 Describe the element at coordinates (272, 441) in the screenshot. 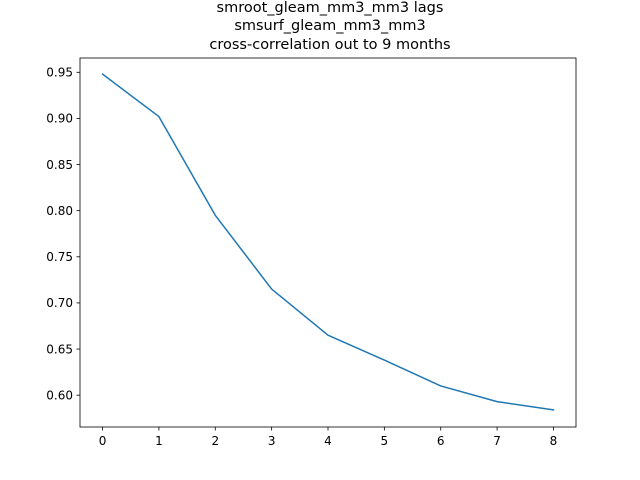

I see `x-tick-label: 3` at that location.